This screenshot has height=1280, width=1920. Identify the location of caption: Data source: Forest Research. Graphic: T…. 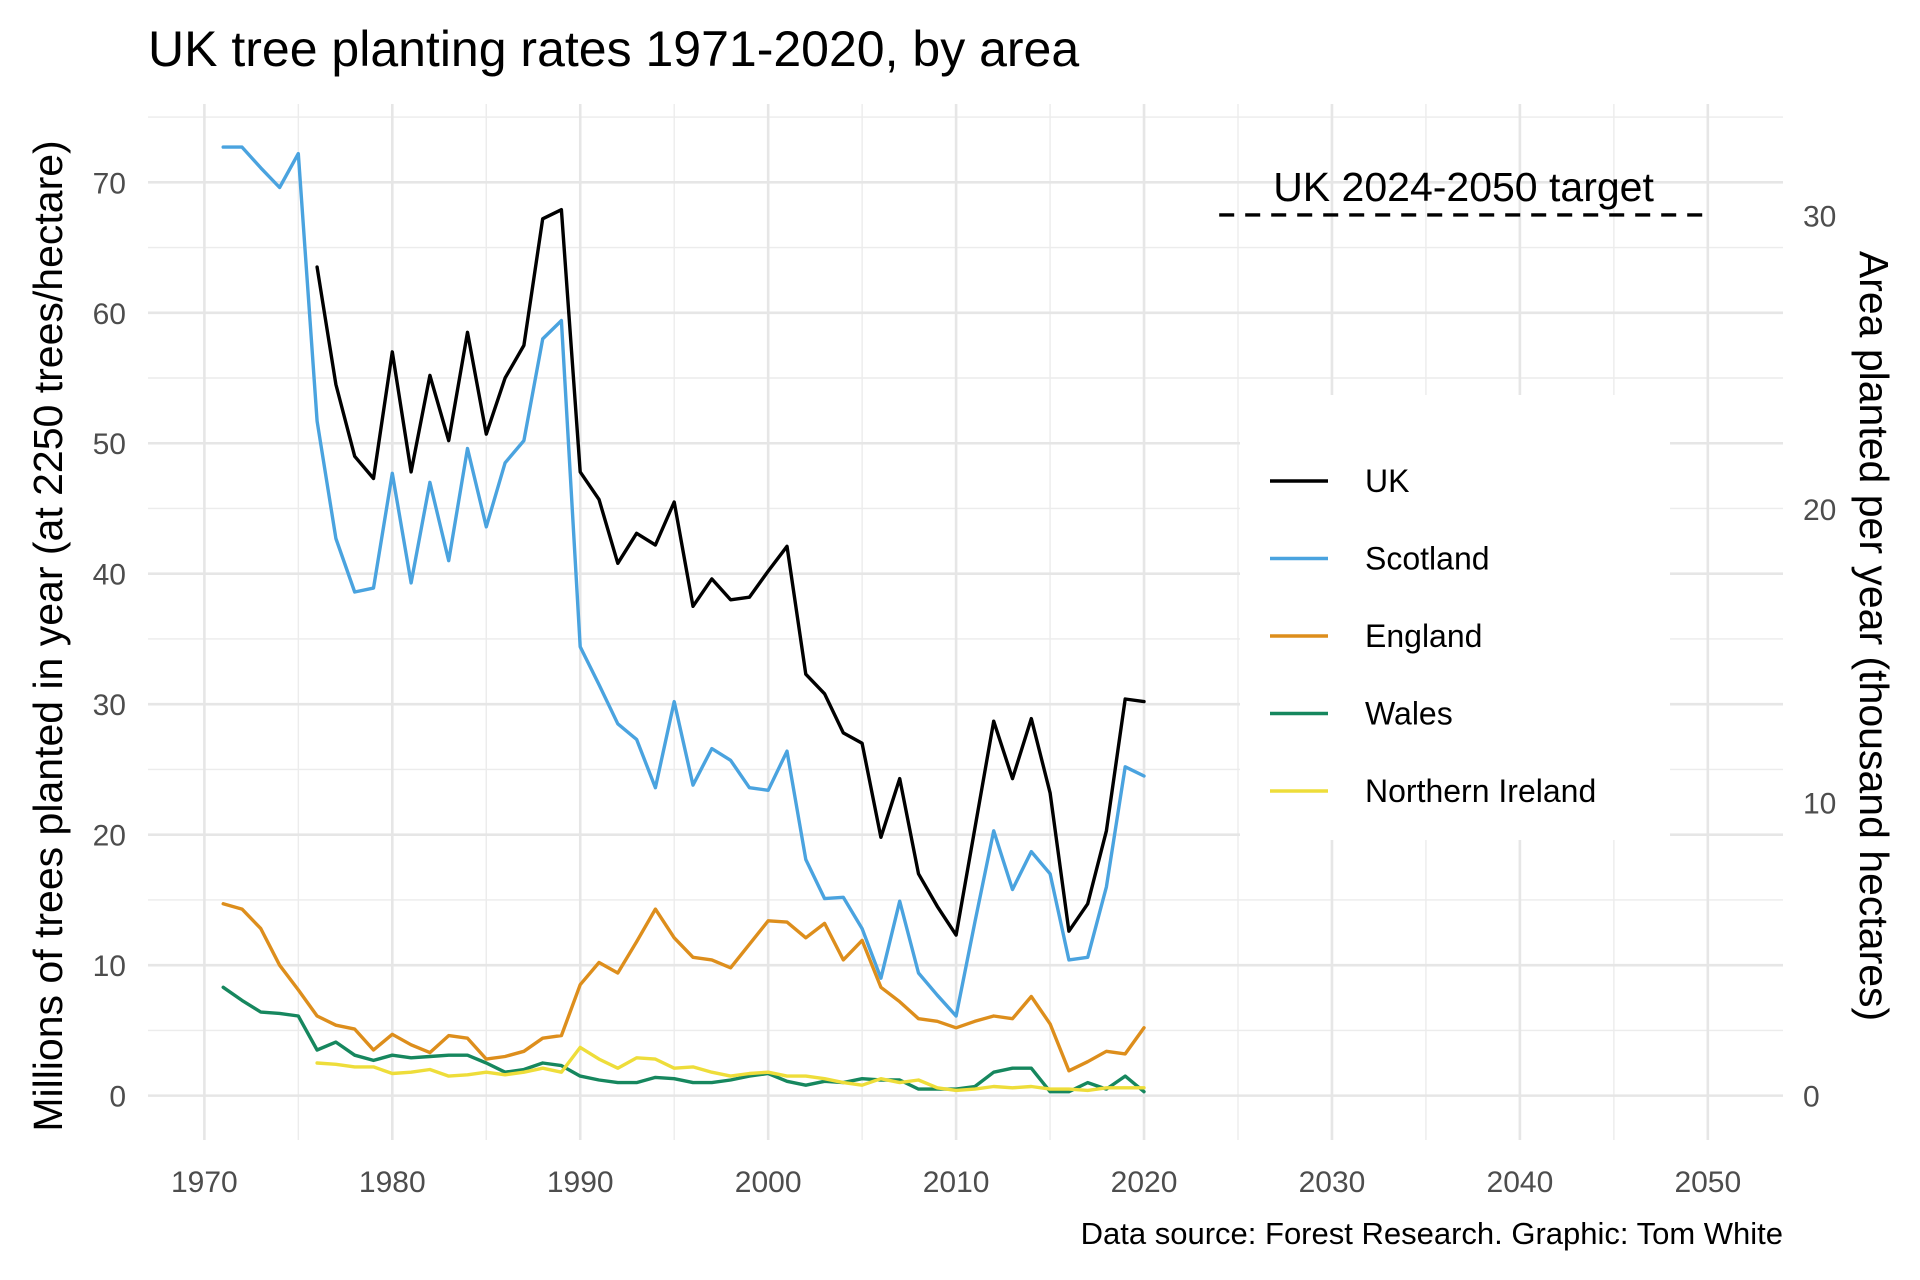
(1432, 1233).